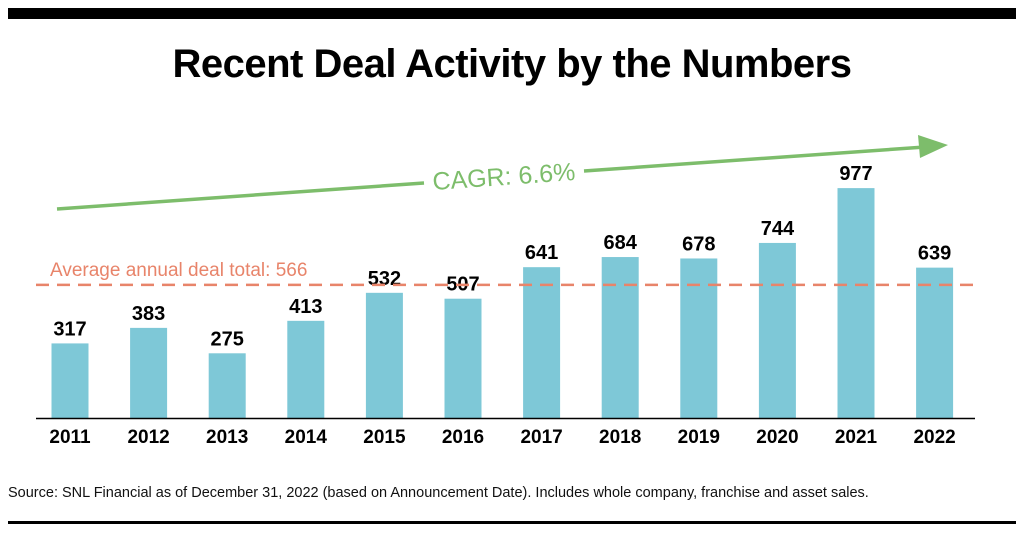 The height and width of the screenshot is (534, 1024). Describe the element at coordinates (504, 177) in the screenshot. I see `cagr-label: CAGR: 6.6%` at that location.